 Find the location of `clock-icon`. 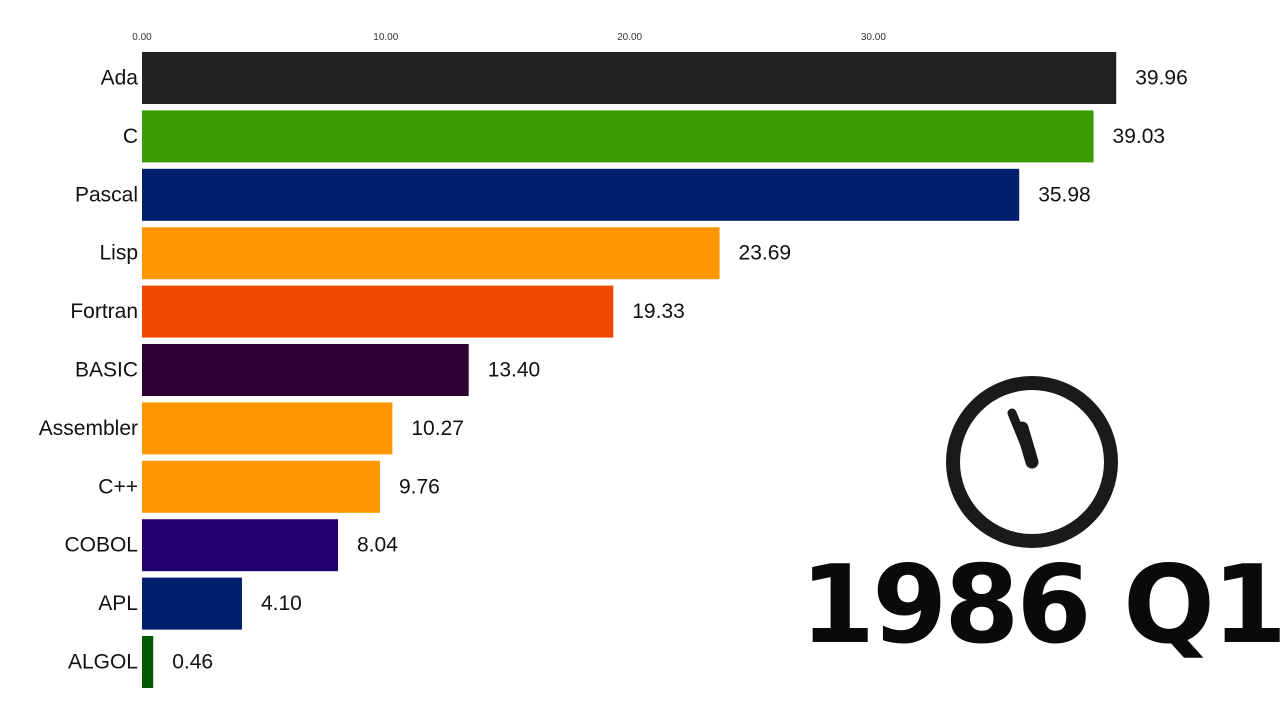

clock-icon is located at coordinates (1032, 462).